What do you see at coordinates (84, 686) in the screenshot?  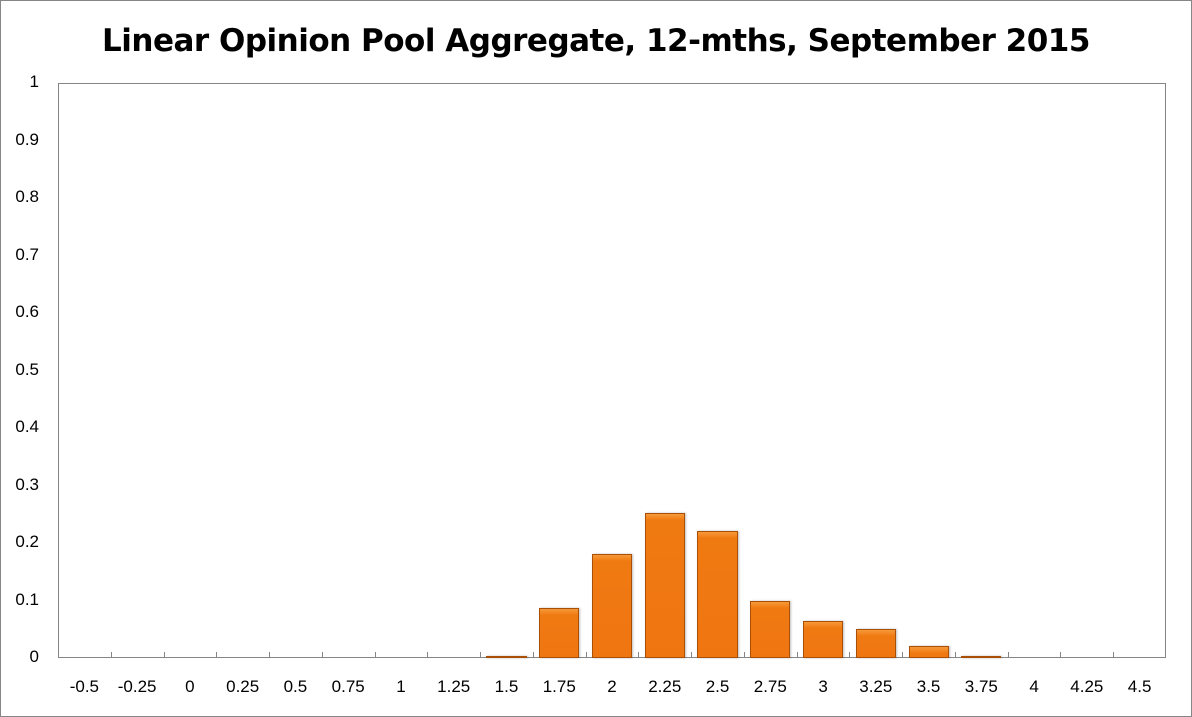 I see `x-tick-label: -0.5` at bounding box center [84, 686].